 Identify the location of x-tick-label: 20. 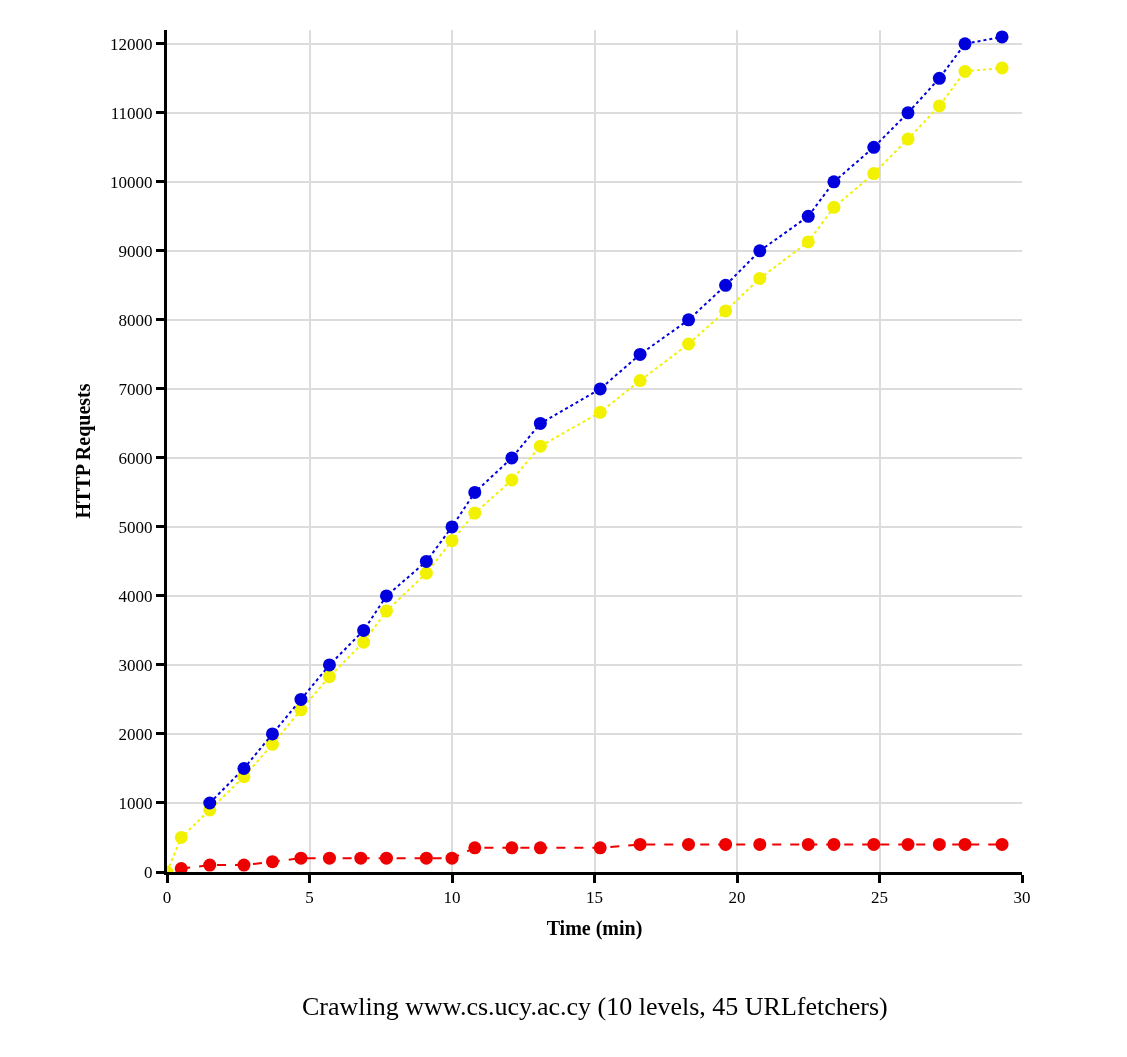
(737, 898).